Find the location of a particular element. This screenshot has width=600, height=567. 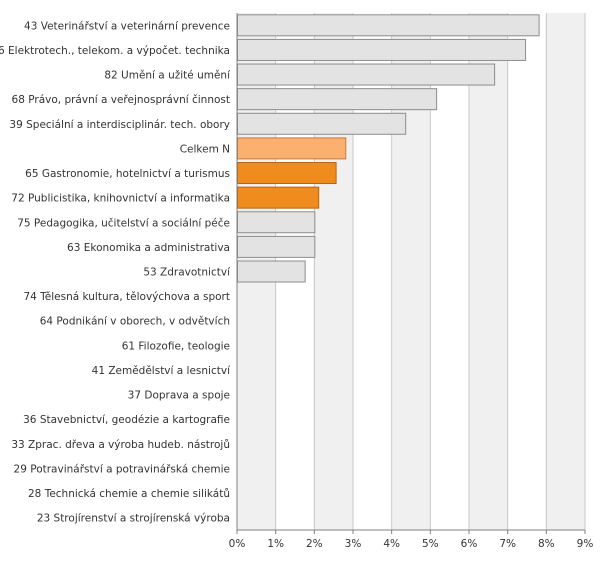

category-label: 74 Tělesná kultura, tělovýchova a sport is located at coordinates (126, 297).